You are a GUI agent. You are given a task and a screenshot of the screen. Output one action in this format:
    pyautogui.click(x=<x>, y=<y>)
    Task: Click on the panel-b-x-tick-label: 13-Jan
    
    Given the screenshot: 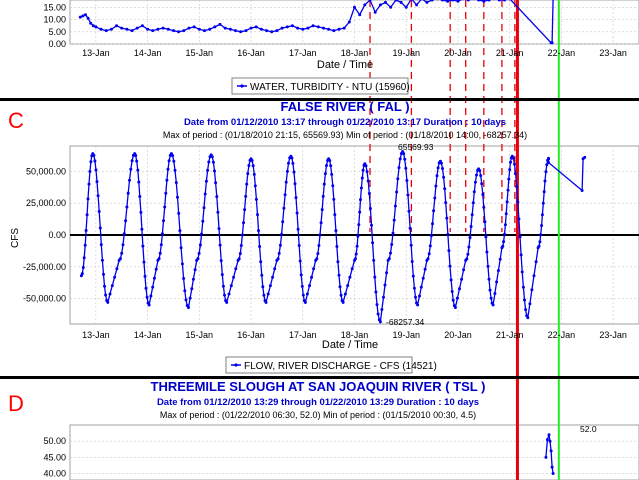 What is the action you would take?
    pyautogui.click(x=96, y=53)
    